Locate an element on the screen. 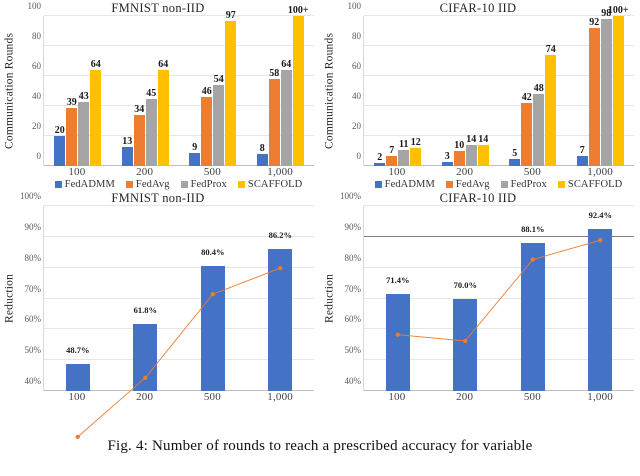  plot-area: 2 7 11 12 3 10 14 14 5 42 48 74 7 92 98 100+ is located at coordinates (498, 85).